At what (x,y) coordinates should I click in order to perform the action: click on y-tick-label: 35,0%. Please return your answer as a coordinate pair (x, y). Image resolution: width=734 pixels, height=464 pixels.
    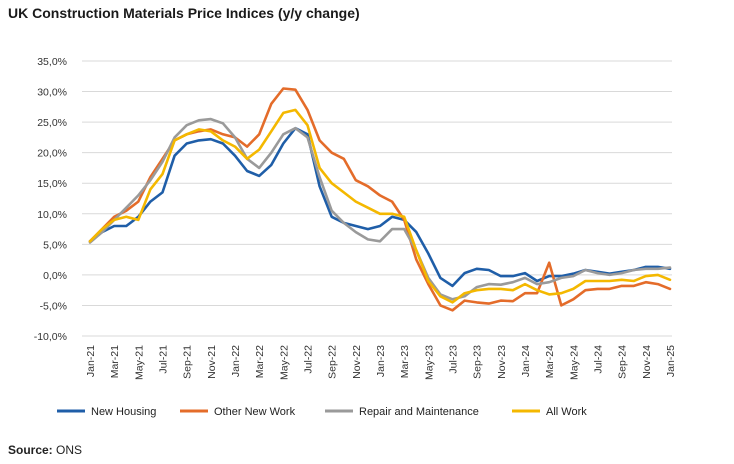
    Looking at the image, I should click on (52, 62).